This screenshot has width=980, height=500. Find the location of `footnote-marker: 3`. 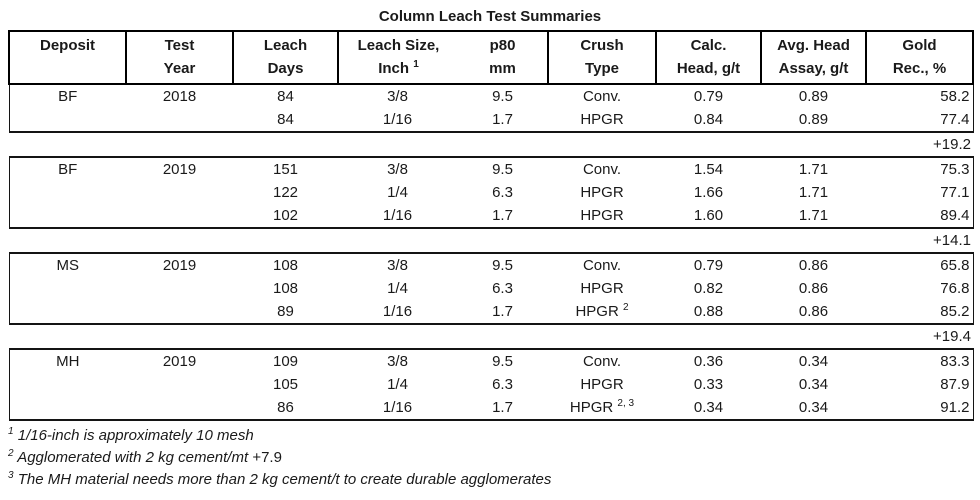

footnote-marker: 3 is located at coordinates (11, 475).